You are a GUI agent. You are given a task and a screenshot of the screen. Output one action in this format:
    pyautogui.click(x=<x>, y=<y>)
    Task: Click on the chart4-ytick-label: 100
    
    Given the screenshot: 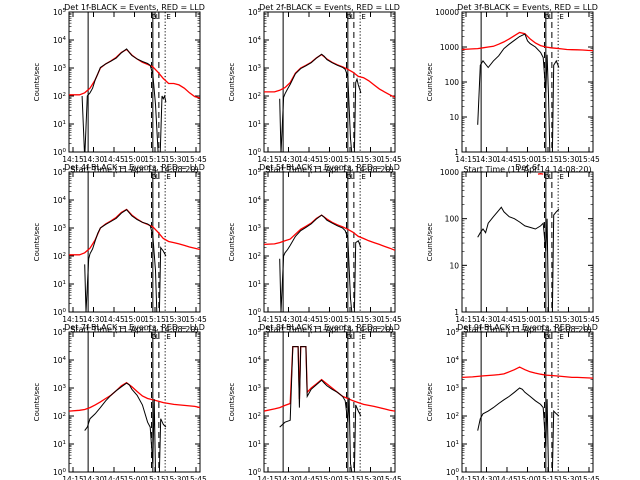 What is the action you would take?
    pyautogui.click(x=60, y=312)
    